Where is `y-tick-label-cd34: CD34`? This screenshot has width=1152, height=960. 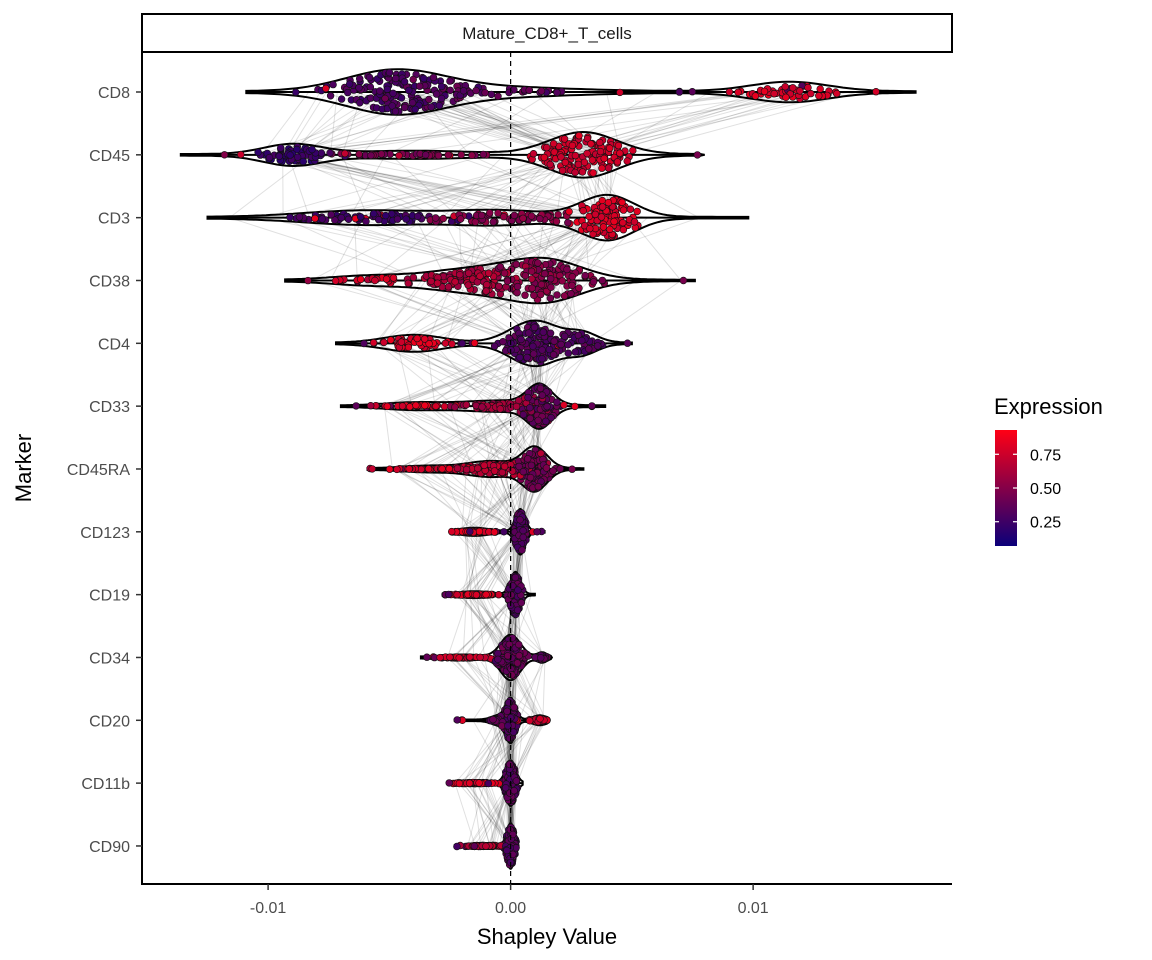 y-tick-label-cd34: CD34 is located at coordinates (109, 658).